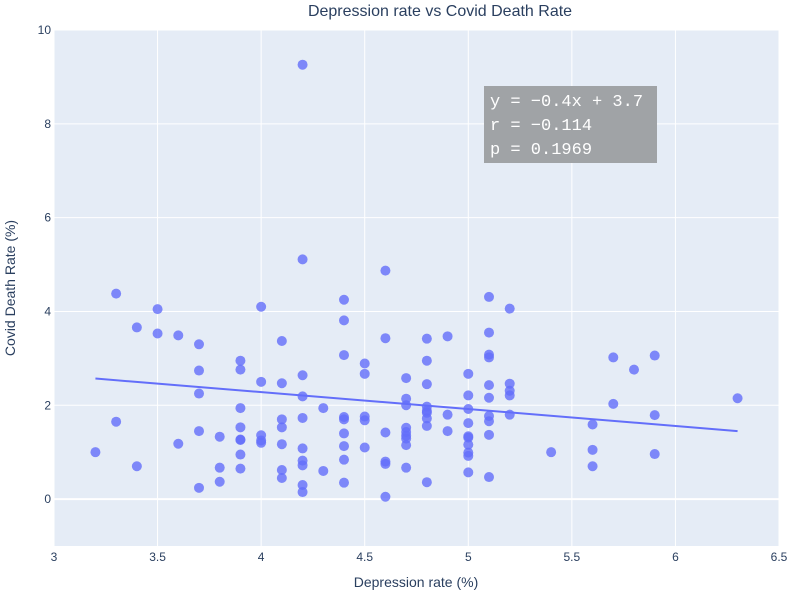  I want to click on chart-title: Depression rate vs Covid Death Rate, so click(440, 11).